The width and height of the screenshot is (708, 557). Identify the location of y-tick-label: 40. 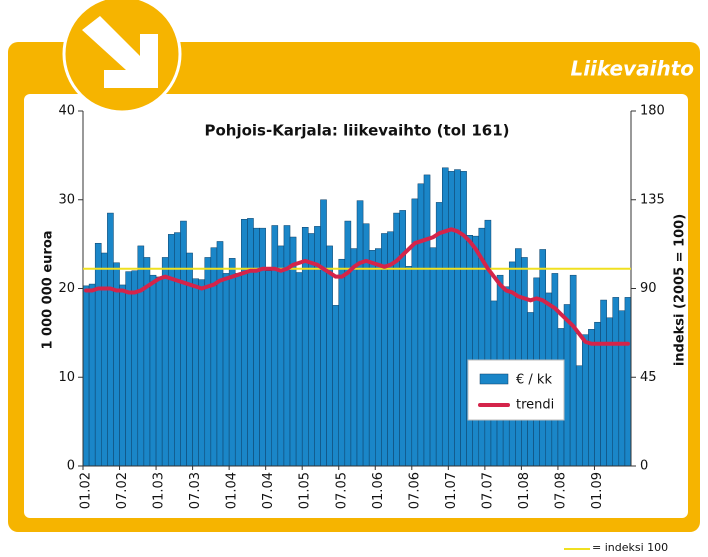
(66, 111).